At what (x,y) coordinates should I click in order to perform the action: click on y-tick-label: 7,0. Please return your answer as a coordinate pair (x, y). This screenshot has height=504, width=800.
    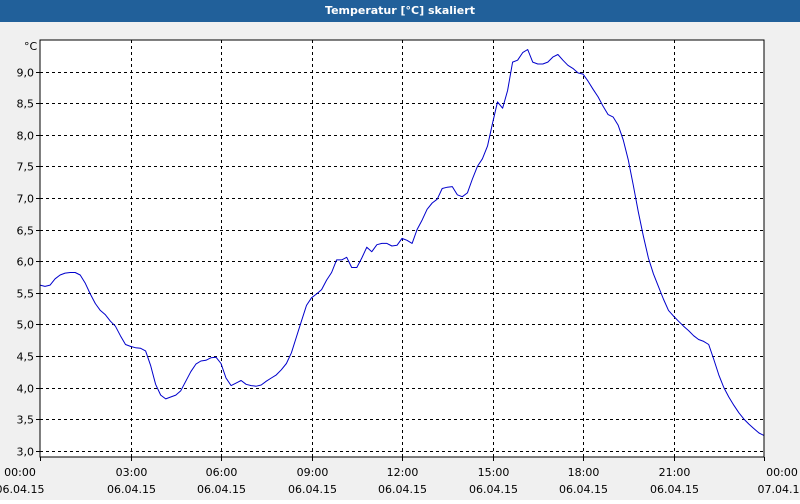
    Looking at the image, I should click on (26, 199).